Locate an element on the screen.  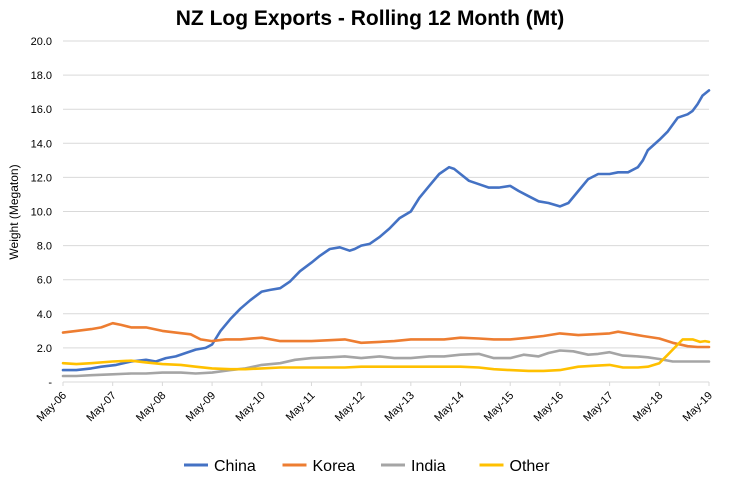
legend: China Korea India Other is located at coordinates (367, 466).